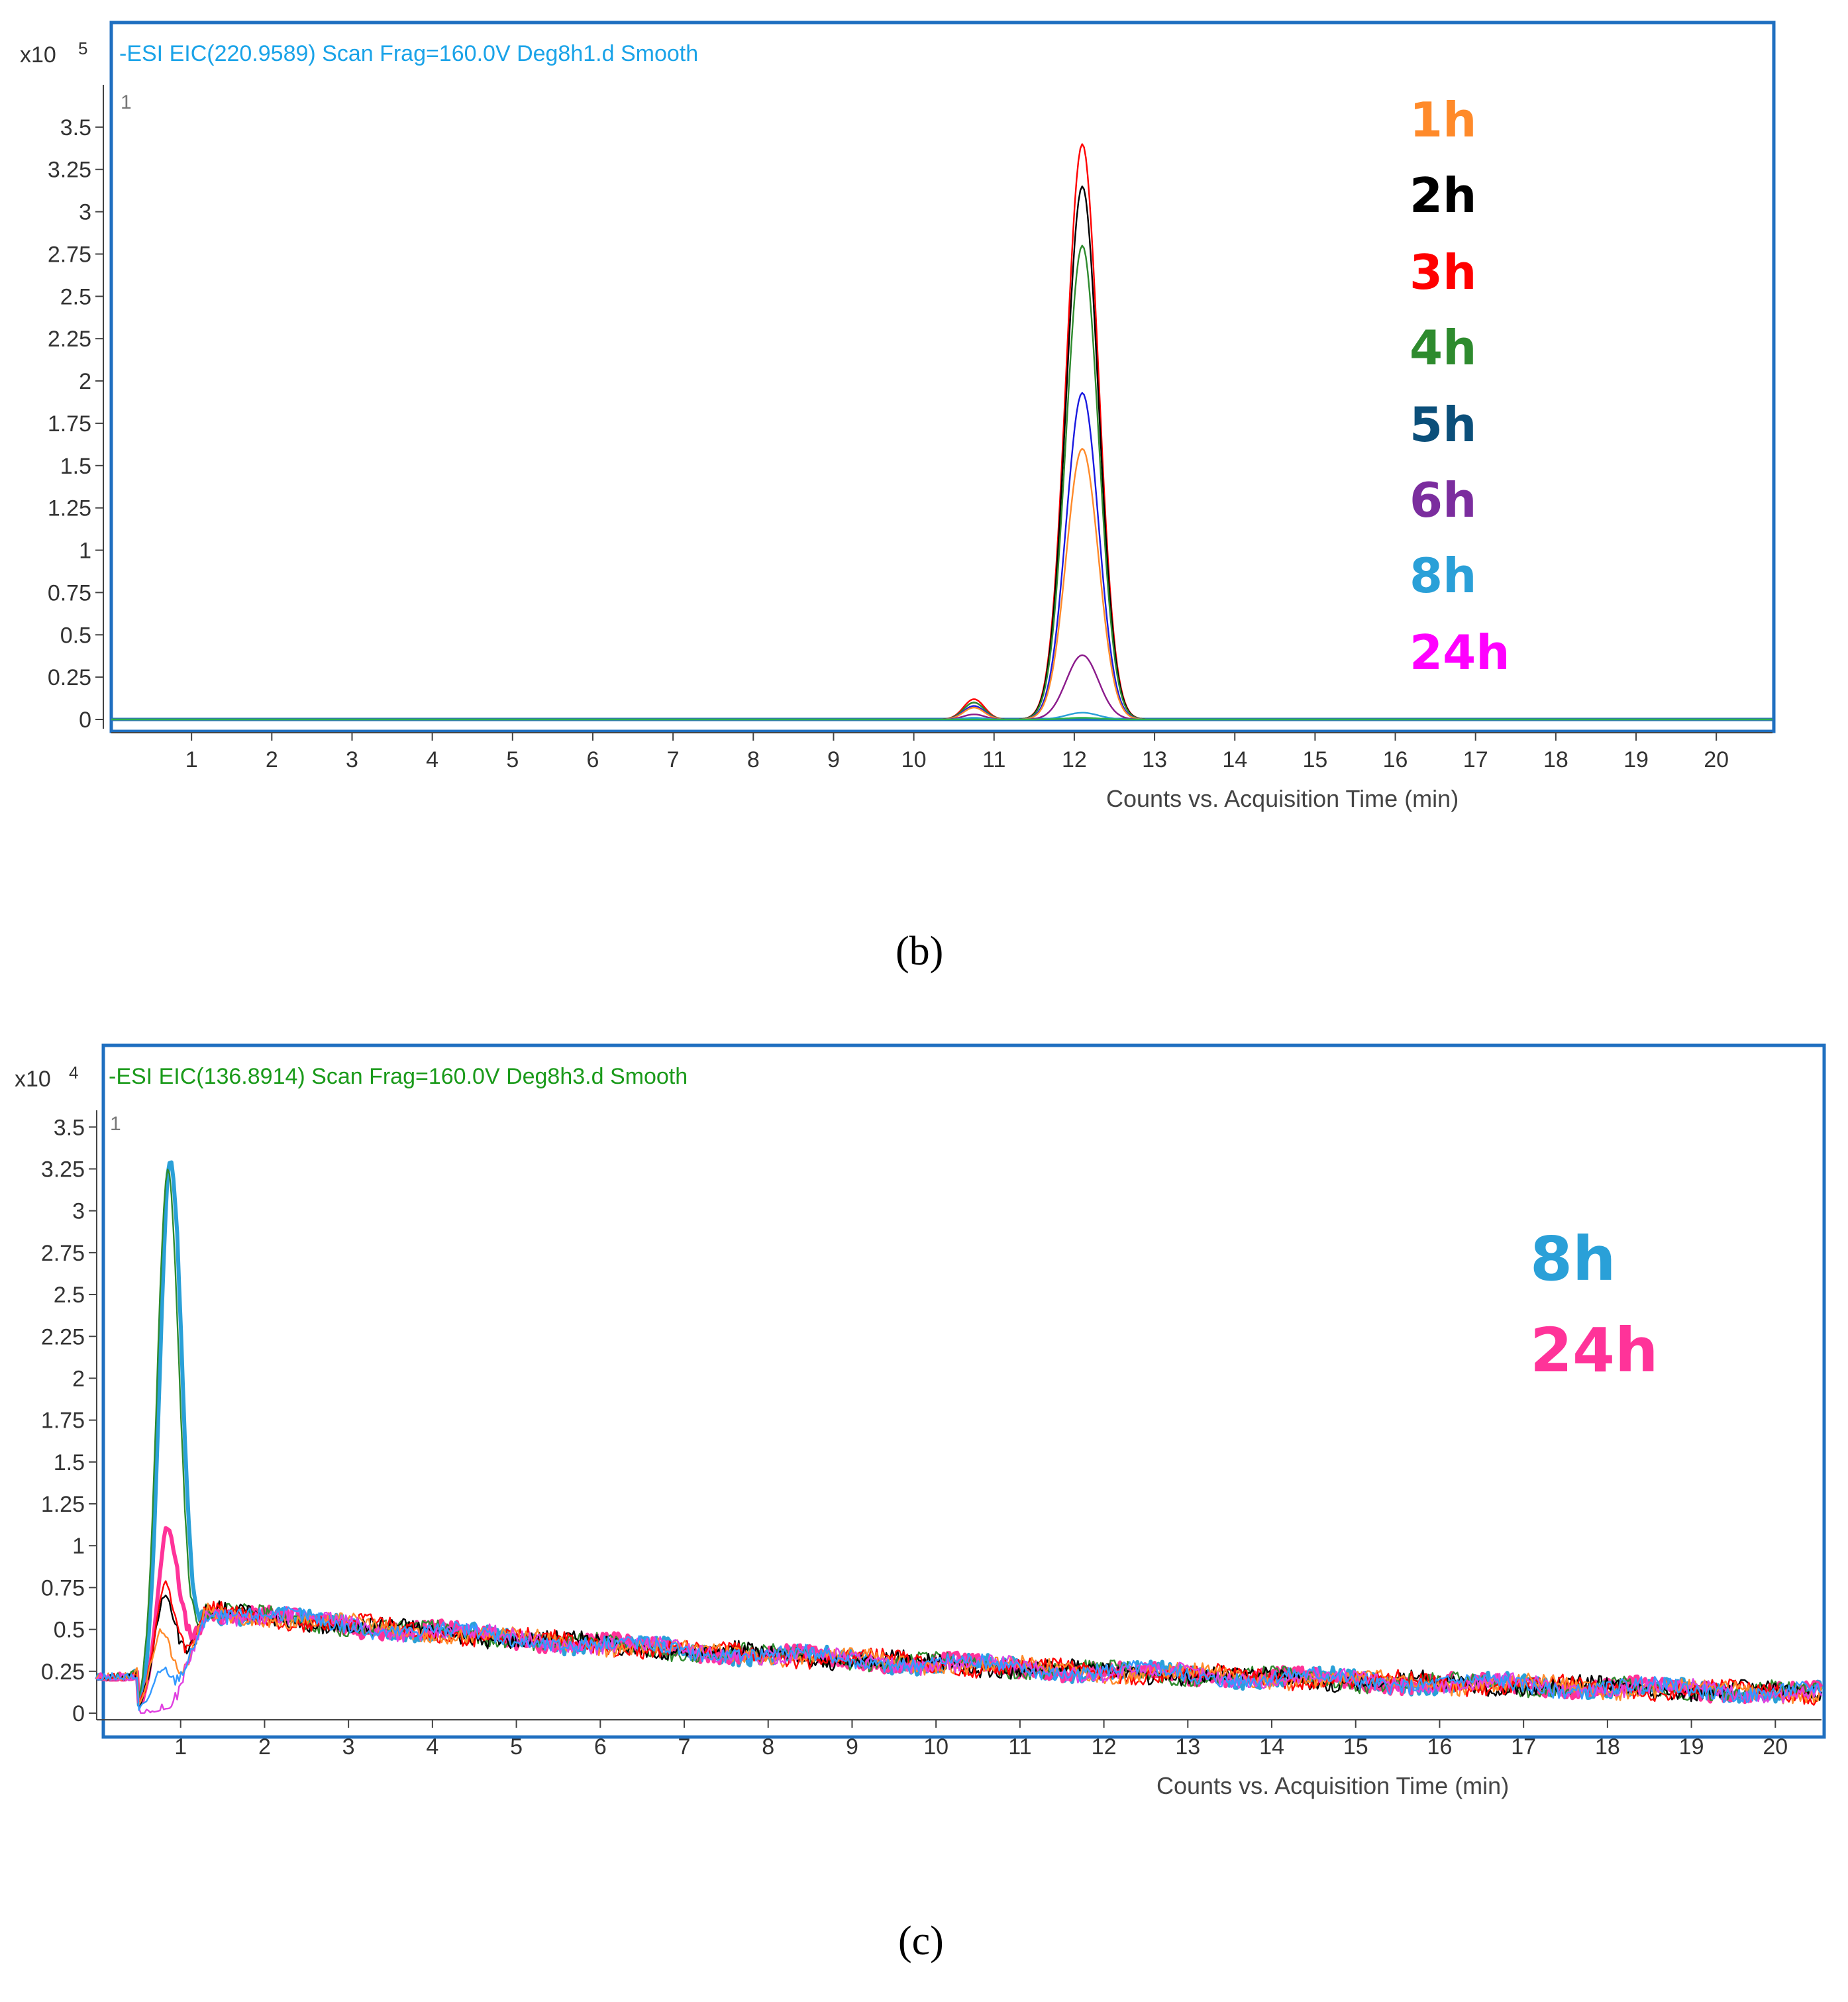 This screenshot has width=1848, height=2002. I want to click on legend-item-3h: 3h, so click(1443, 272).